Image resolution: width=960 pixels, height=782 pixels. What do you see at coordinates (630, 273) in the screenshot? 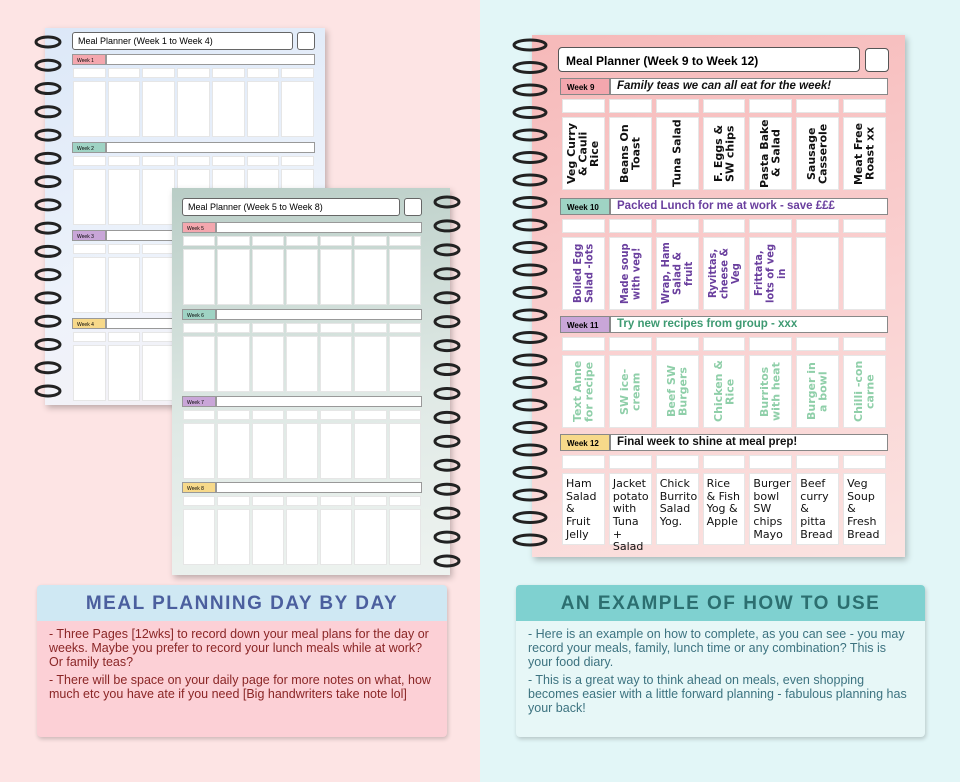
I see `meal-text: Made soup with veg!` at bounding box center [630, 273].